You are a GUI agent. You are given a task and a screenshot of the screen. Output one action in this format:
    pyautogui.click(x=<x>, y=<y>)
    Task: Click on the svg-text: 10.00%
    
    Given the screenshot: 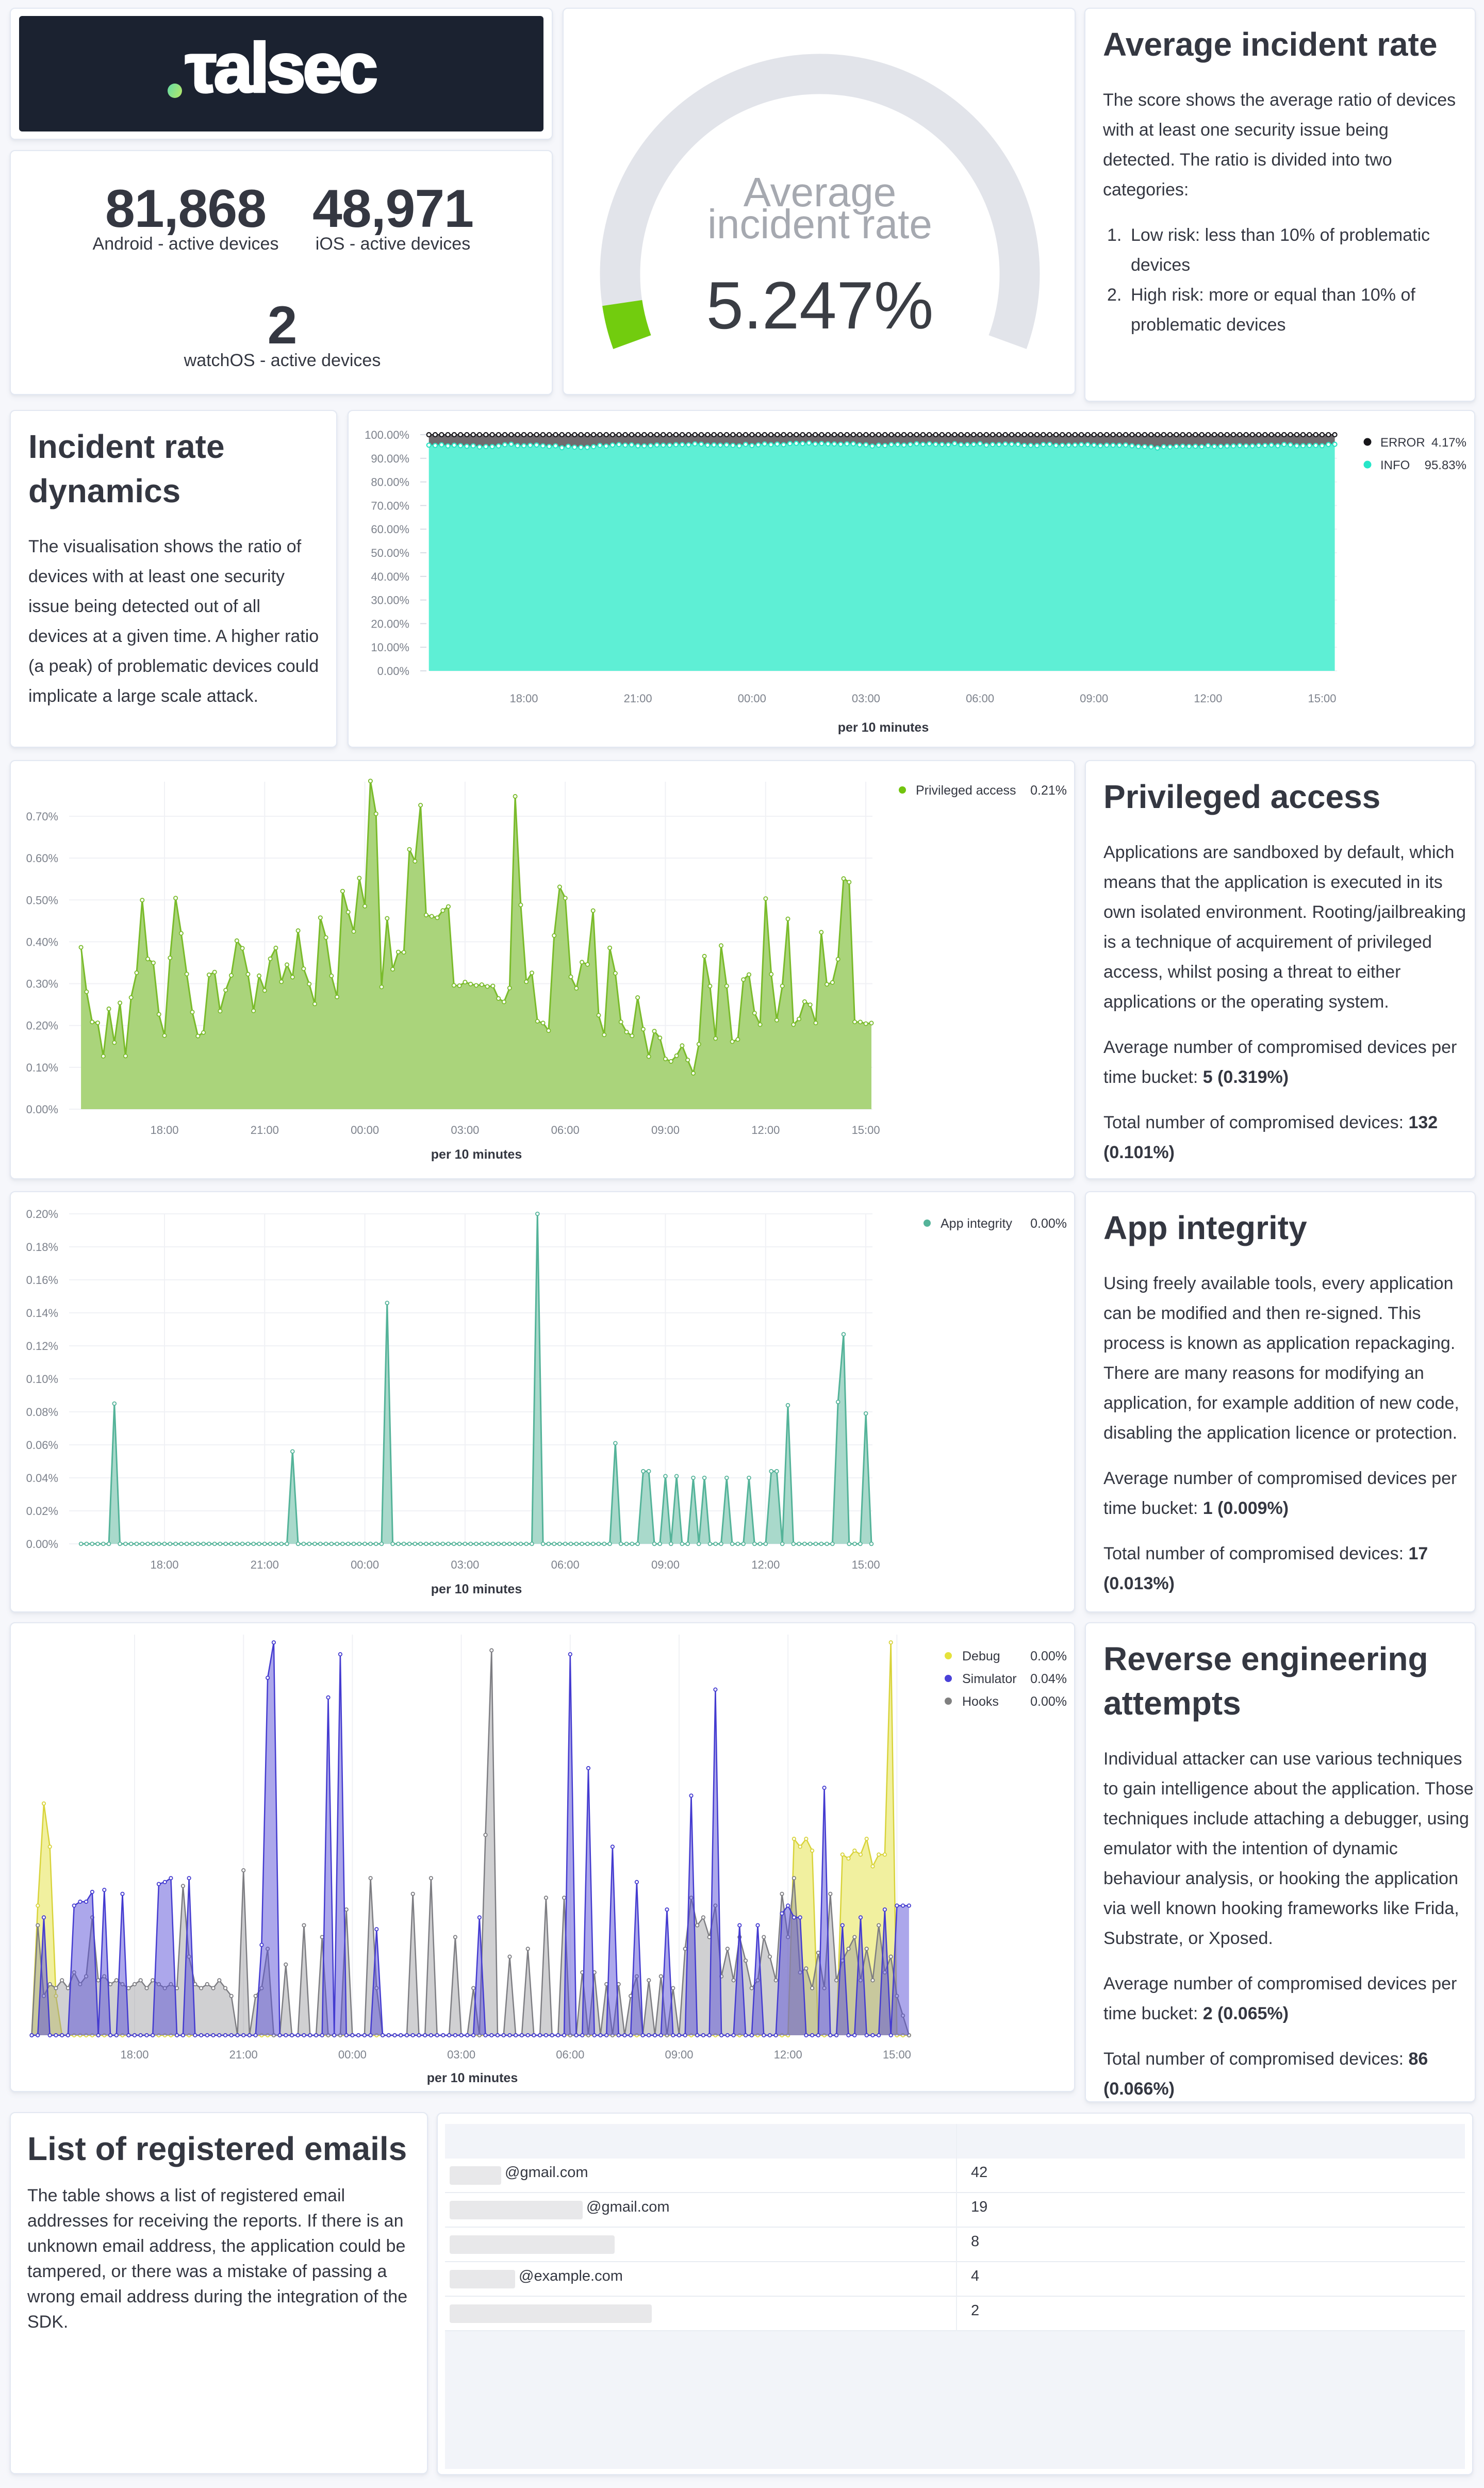 What is the action you would take?
    pyautogui.click(x=390, y=648)
    